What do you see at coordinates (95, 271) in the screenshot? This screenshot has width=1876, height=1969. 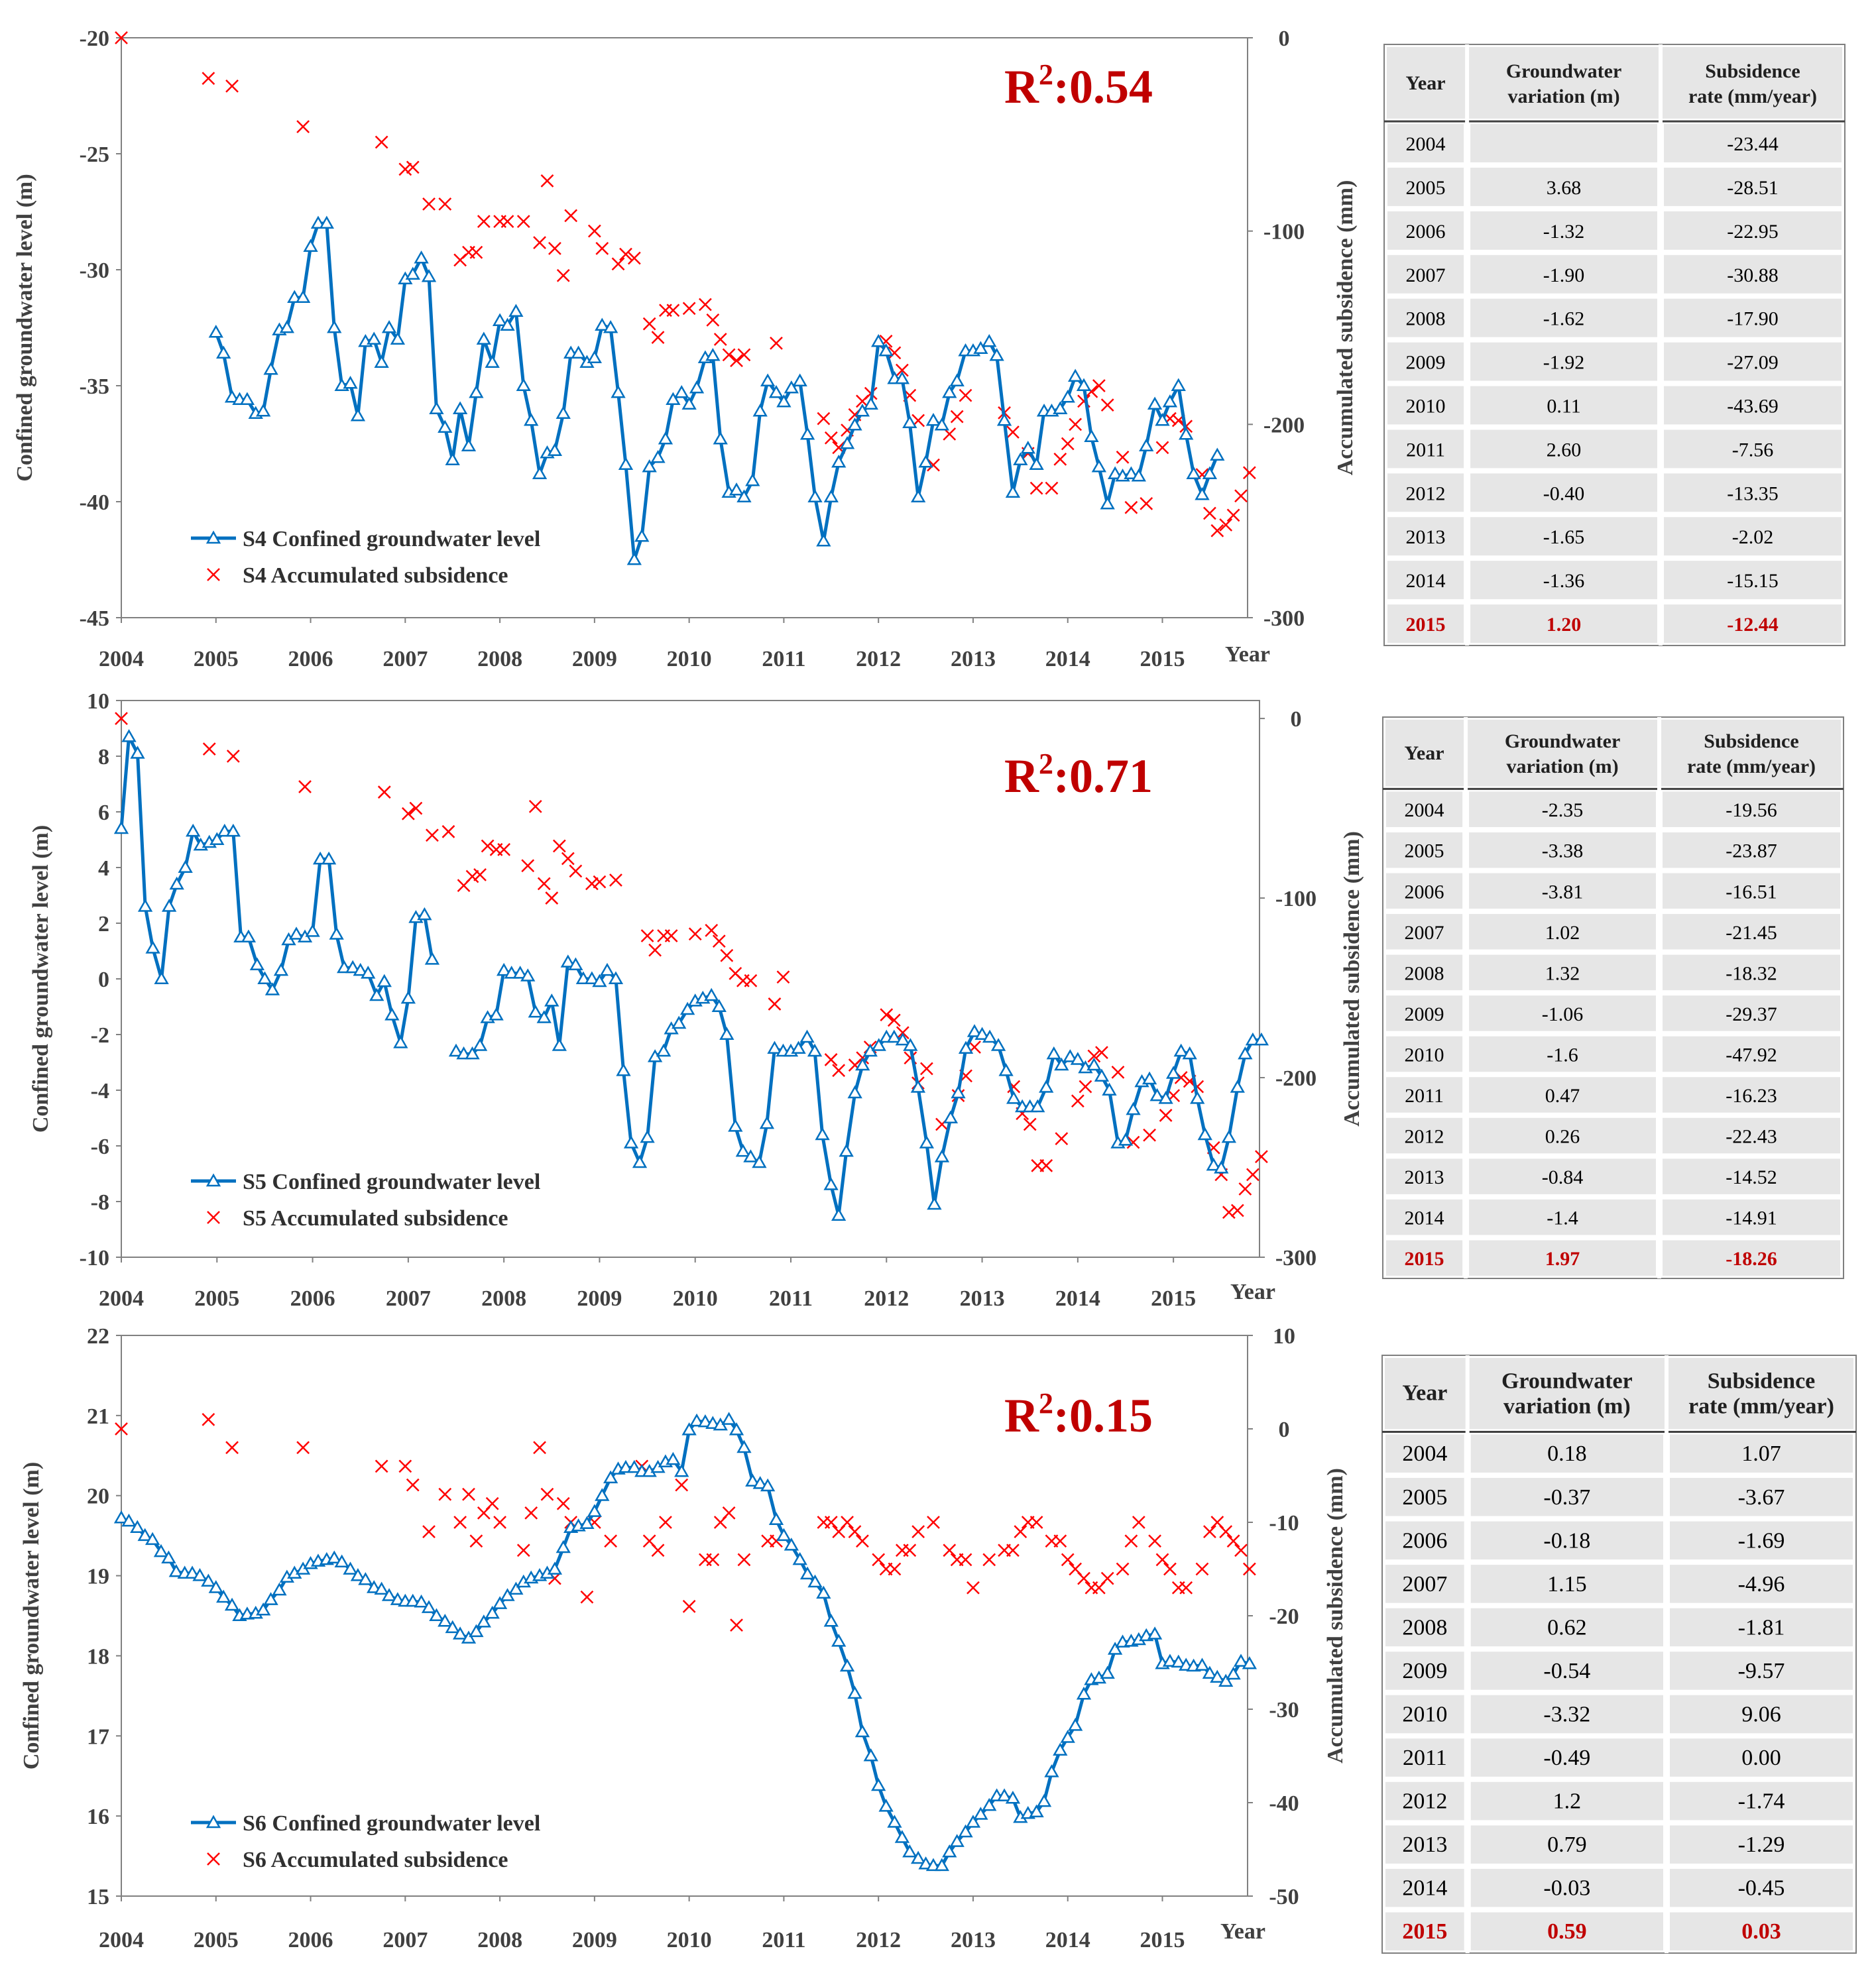 I see `y-tick-label: -30` at bounding box center [95, 271].